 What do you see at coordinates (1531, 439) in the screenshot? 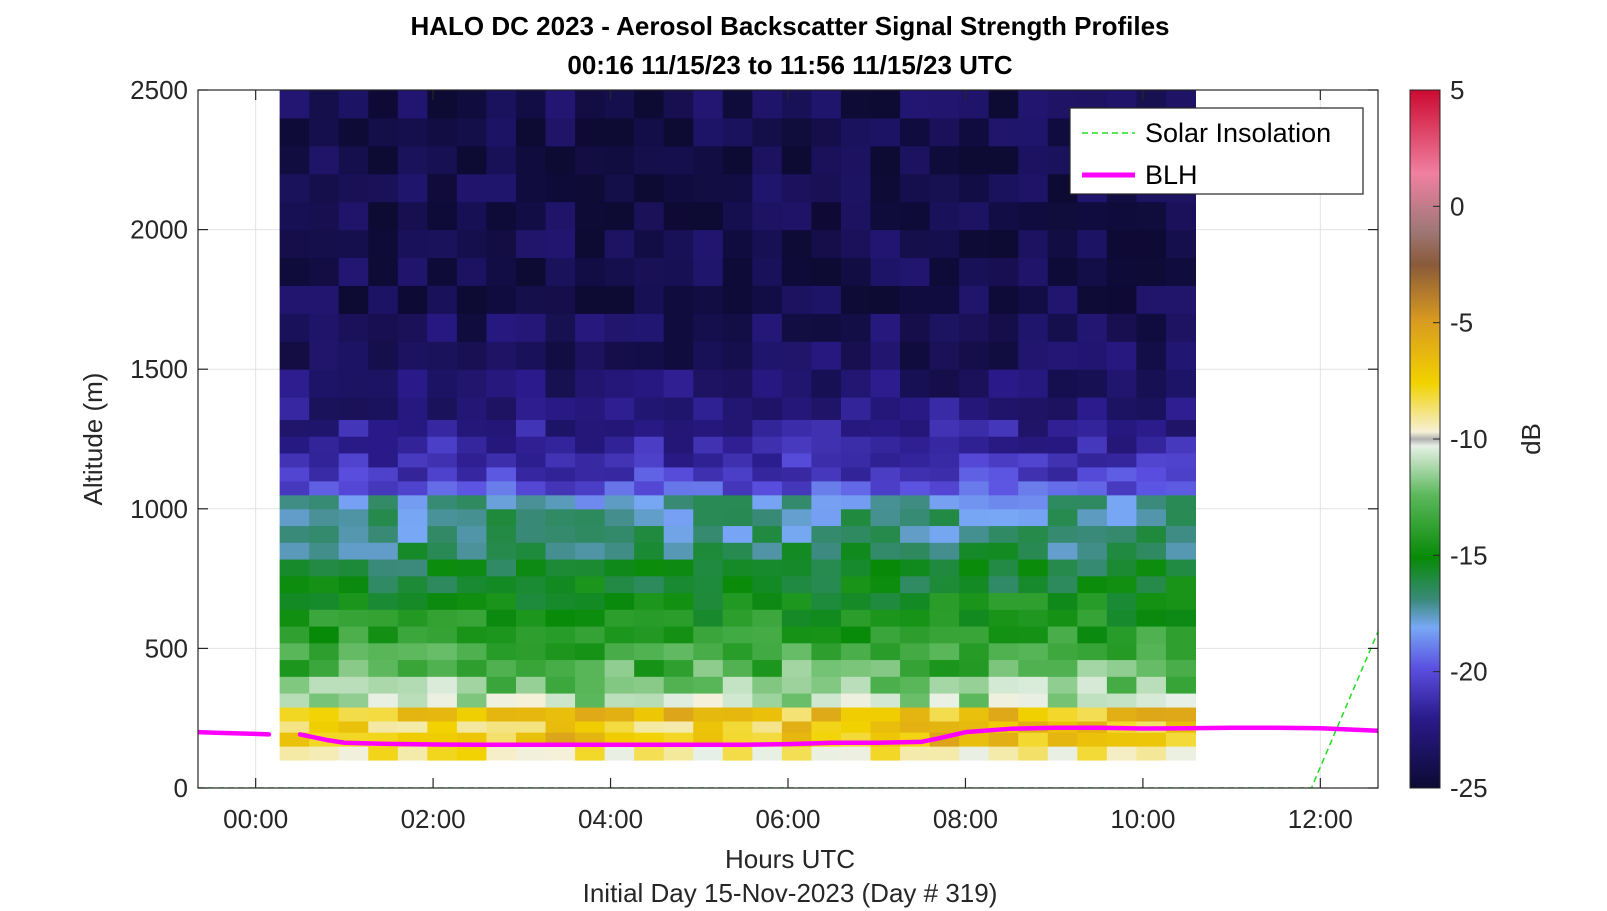
I see `colorbar-label: dB` at bounding box center [1531, 439].